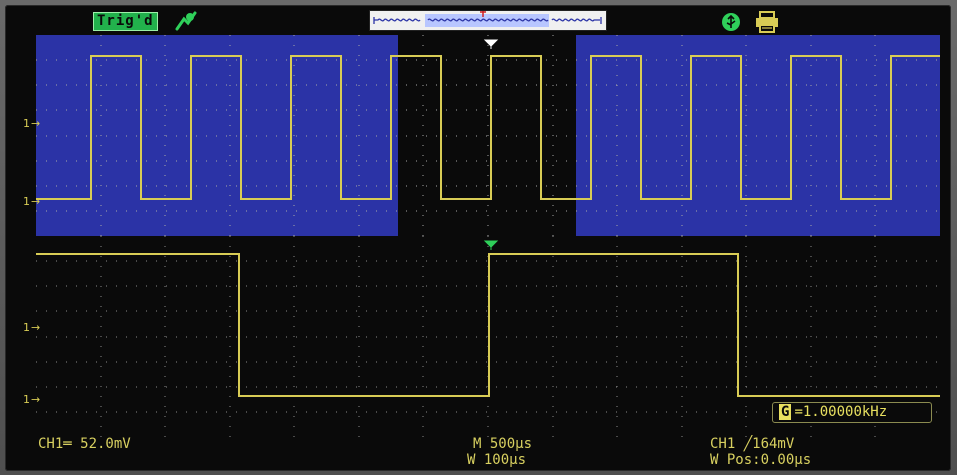  I want to click on frequency-readout: G =1.00000kHz, so click(852, 412).